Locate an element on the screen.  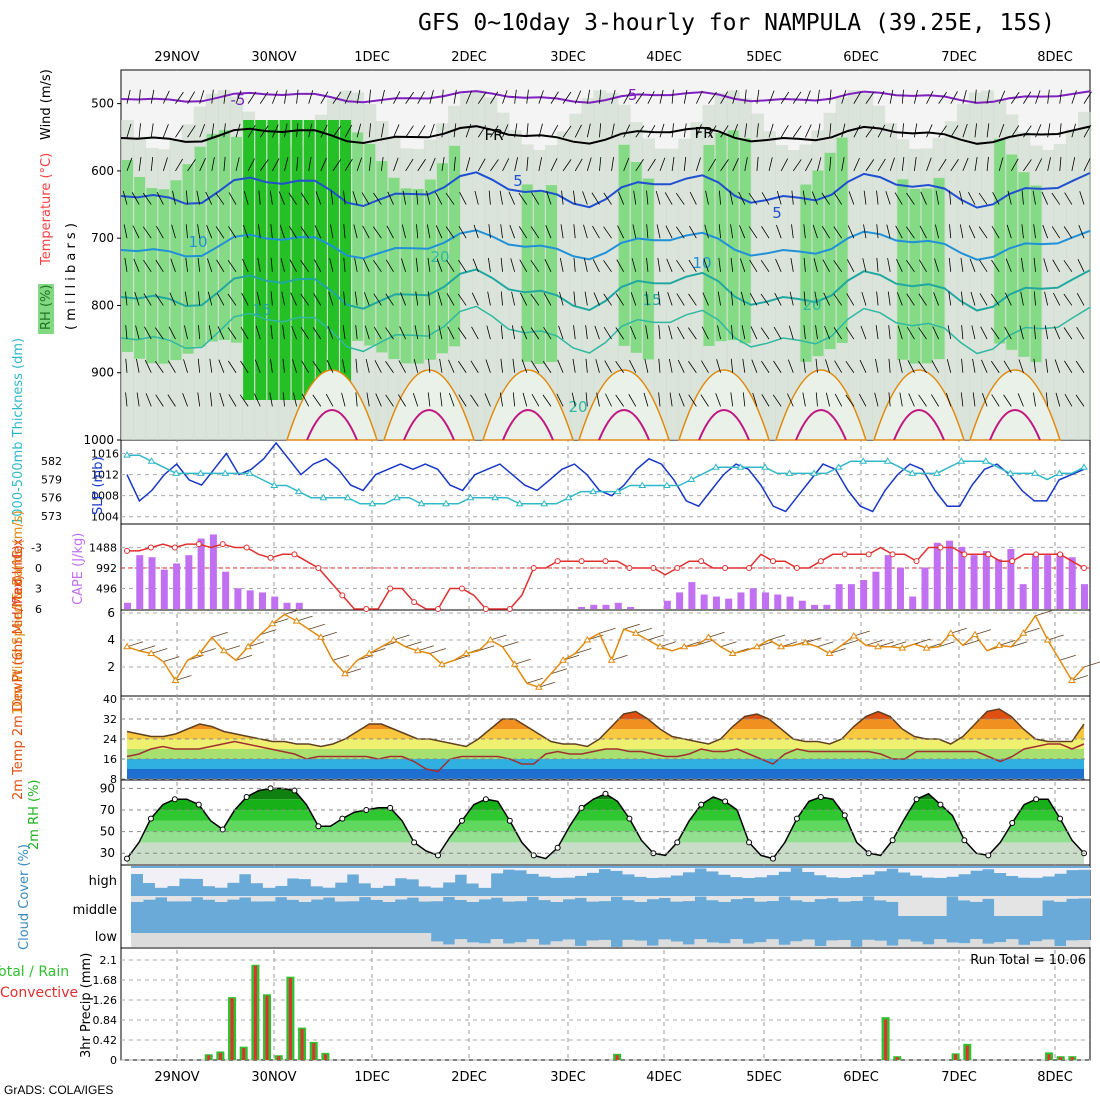
temp-contour-hot is located at coordinates (429, 425).